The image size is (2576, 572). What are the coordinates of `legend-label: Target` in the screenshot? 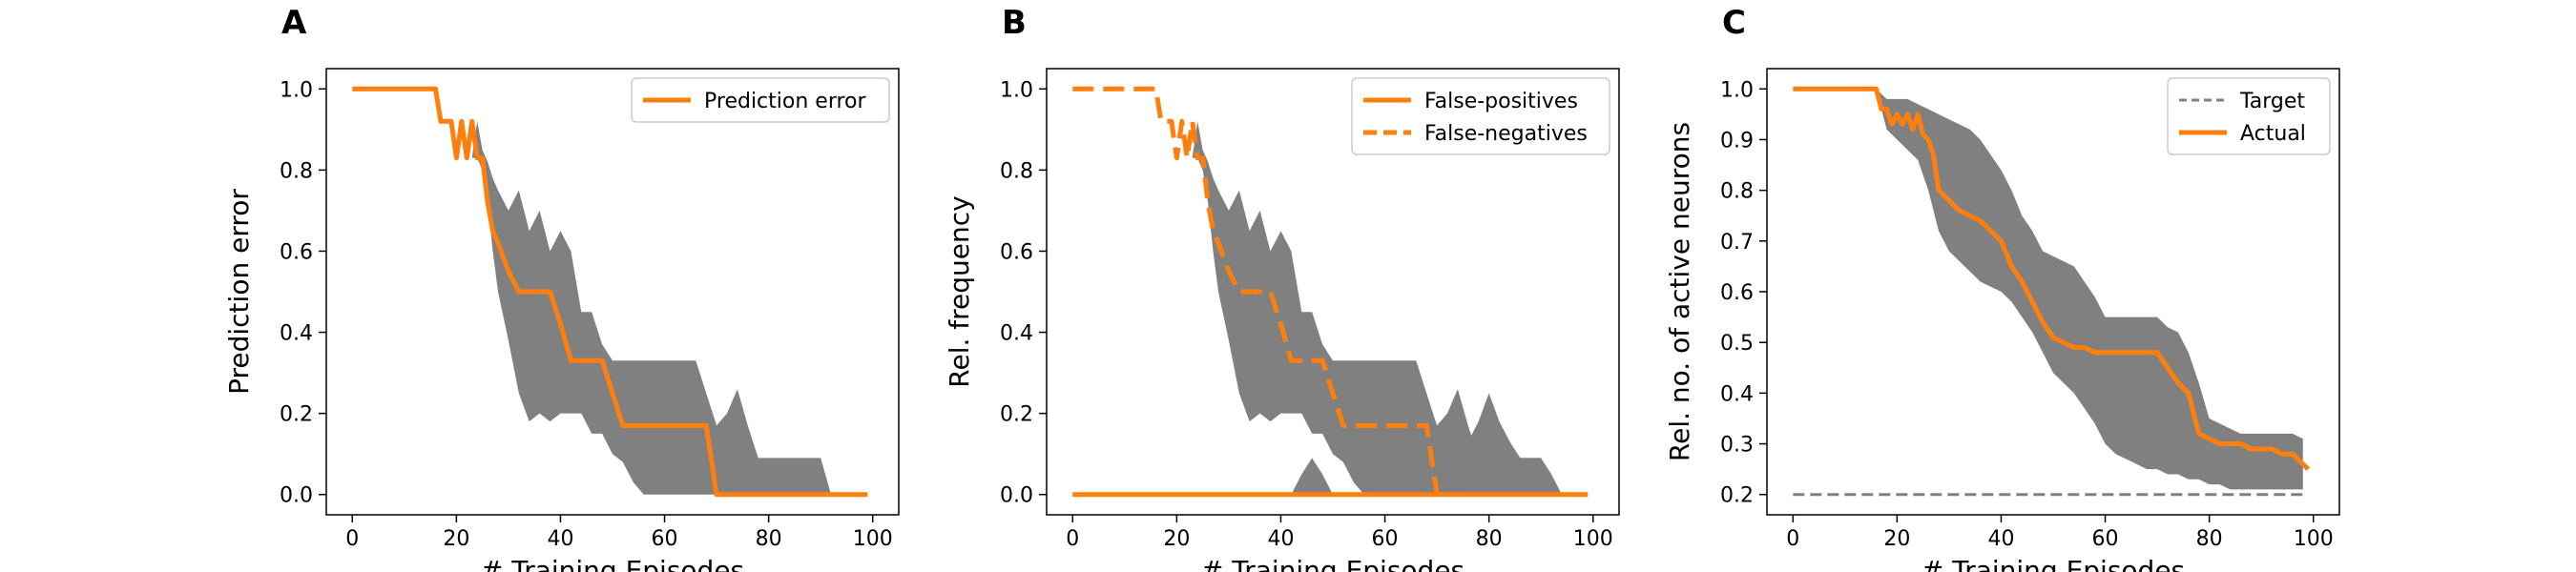 It's located at (2272, 101).